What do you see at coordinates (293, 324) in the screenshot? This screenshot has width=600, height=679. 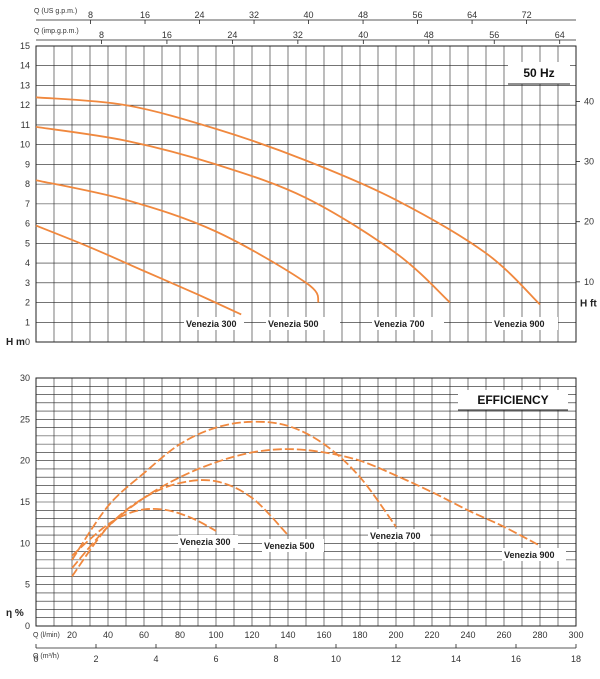 I see `head-curve-label: Venezia 500` at bounding box center [293, 324].